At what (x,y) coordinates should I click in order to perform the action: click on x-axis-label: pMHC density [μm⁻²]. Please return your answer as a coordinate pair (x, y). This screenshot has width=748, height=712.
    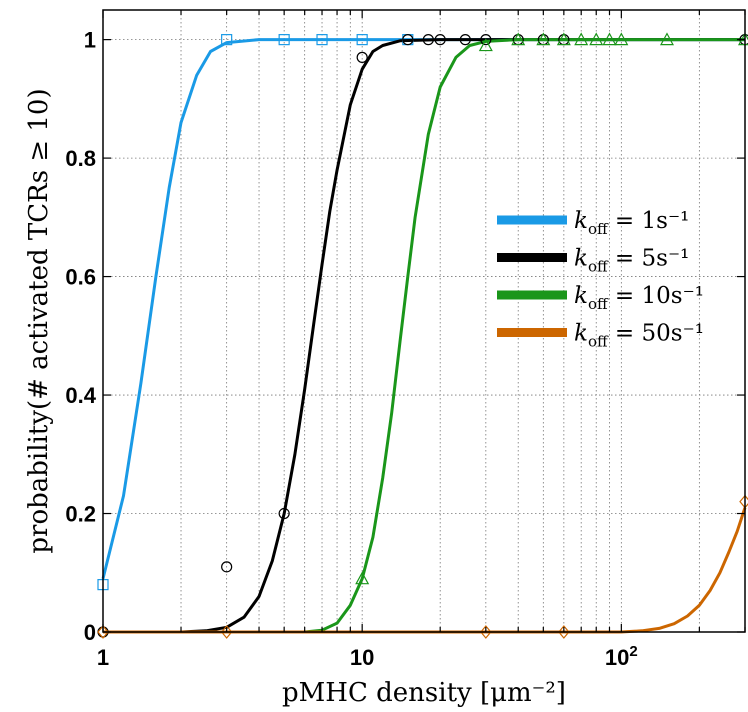
    Looking at the image, I should click on (424, 693).